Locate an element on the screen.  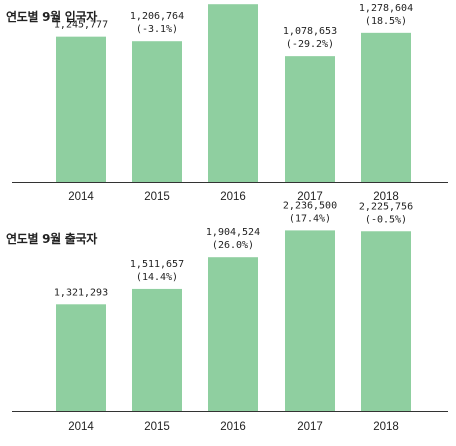
data-label: 1,511,657 is located at coordinates (157, 264).